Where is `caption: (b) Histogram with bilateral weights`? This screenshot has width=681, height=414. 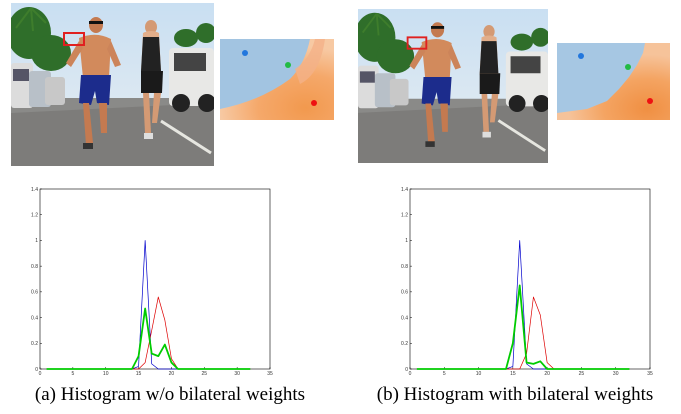
caption: (b) Histogram with bilateral weights is located at coordinates (515, 394).